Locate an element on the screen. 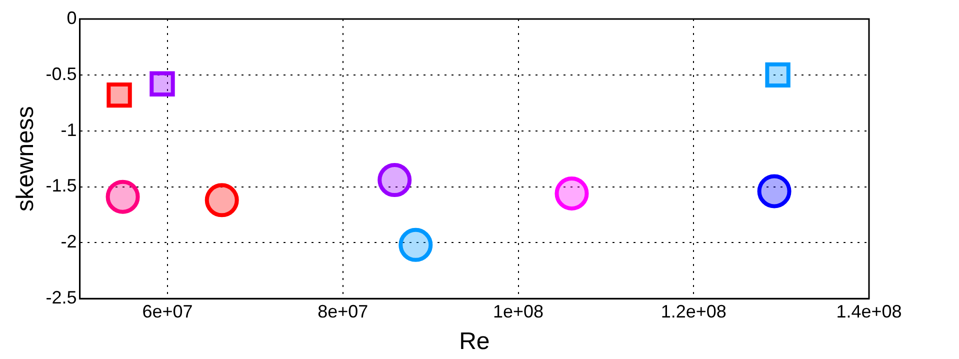 This screenshot has height=359, width=959. x-tick-label: 1e+08 is located at coordinates (518, 311).